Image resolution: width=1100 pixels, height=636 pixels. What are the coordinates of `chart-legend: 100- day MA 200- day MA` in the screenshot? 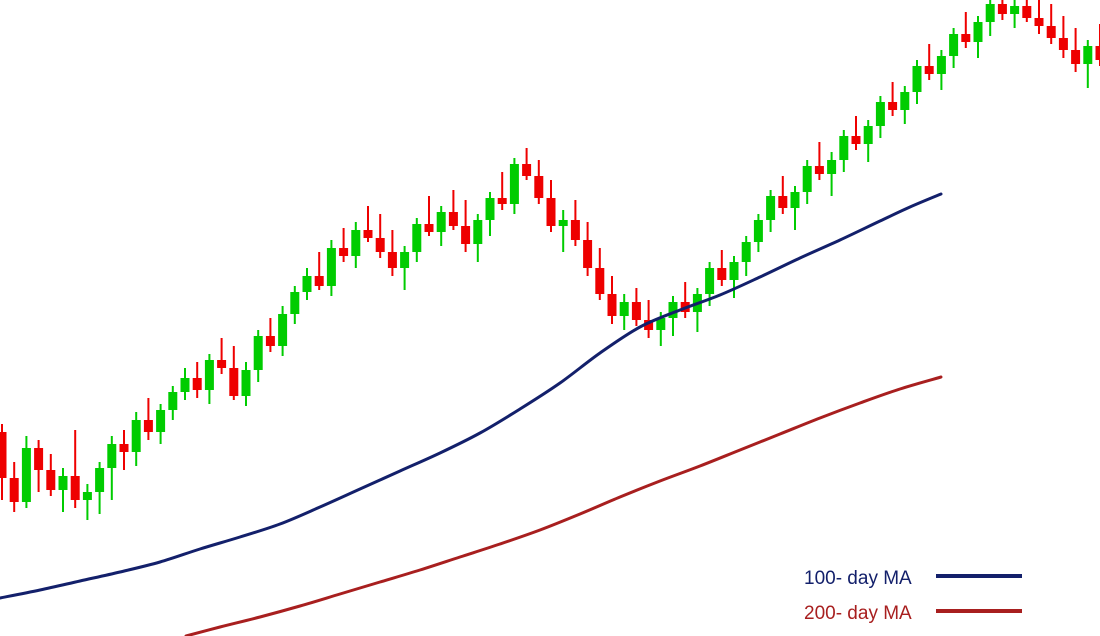 It's located at (913, 596).